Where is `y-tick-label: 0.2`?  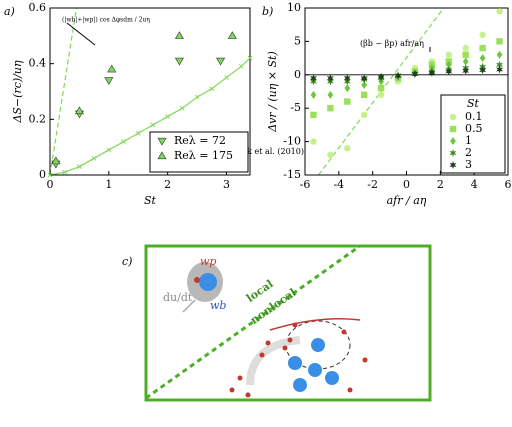
y-tick-label: 0.2 is located at coordinates (38, 118).